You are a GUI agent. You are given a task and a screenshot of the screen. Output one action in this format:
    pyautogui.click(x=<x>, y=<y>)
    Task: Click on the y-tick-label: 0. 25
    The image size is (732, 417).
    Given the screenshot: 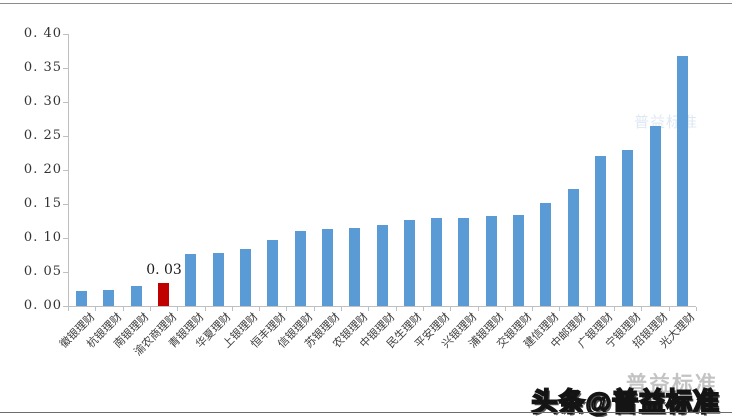 What is the action you would take?
    pyautogui.click(x=42, y=135)
    